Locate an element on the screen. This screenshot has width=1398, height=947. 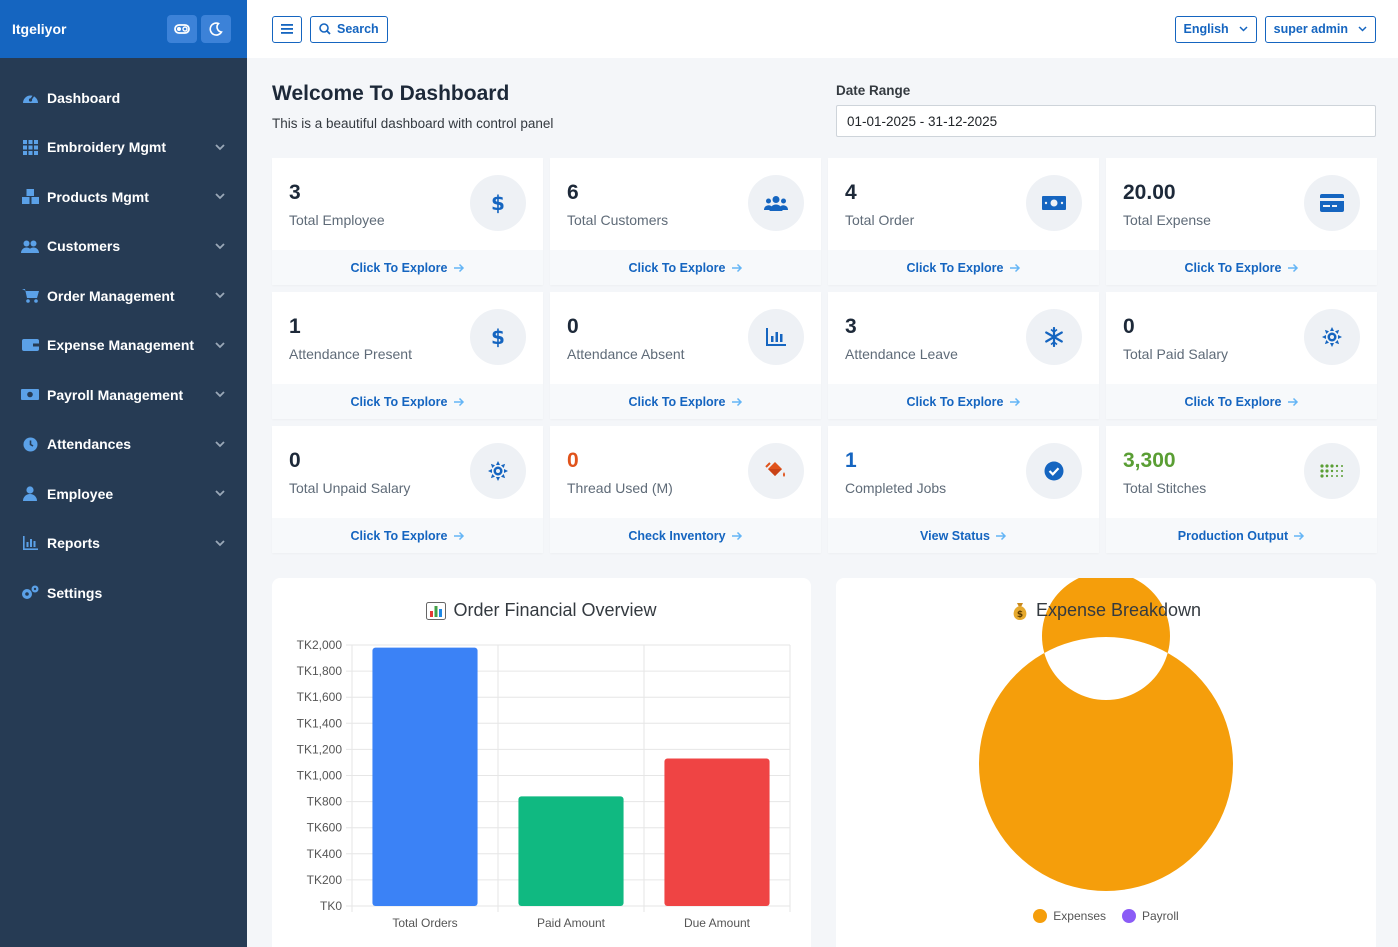
card-label: Total Stitches is located at coordinates (1165, 488).